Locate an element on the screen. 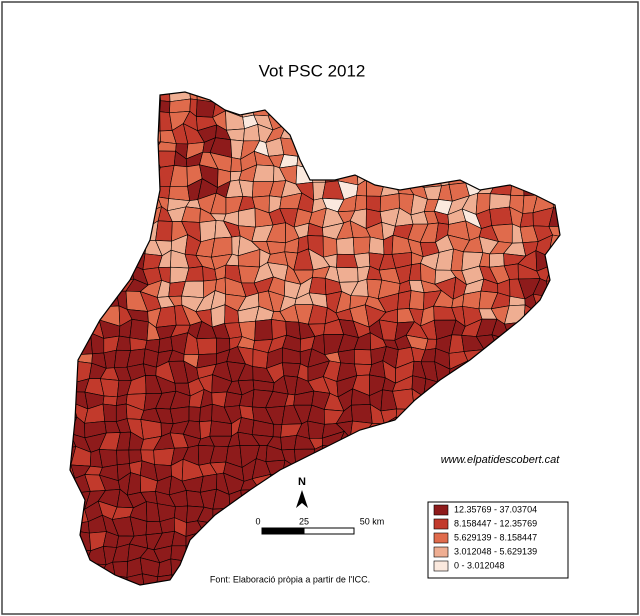 This screenshot has height=616, width=640. website: www.elpatidescobert.cat is located at coordinates (501, 460).